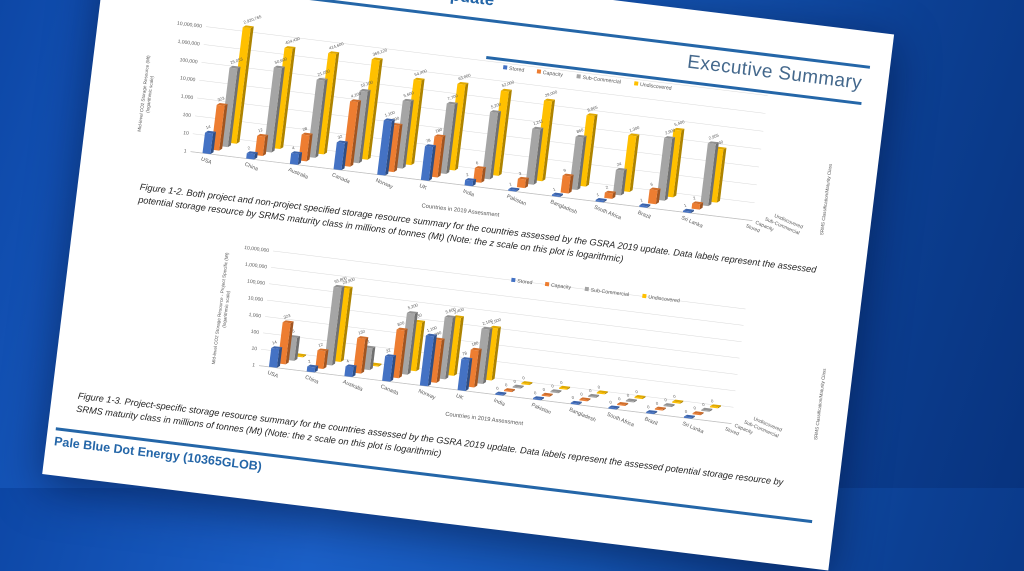 The image size is (1024, 571). What do you see at coordinates (380, 52) in the screenshot?
I see `svg-text: 369,120` at bounding box center [380, 52].